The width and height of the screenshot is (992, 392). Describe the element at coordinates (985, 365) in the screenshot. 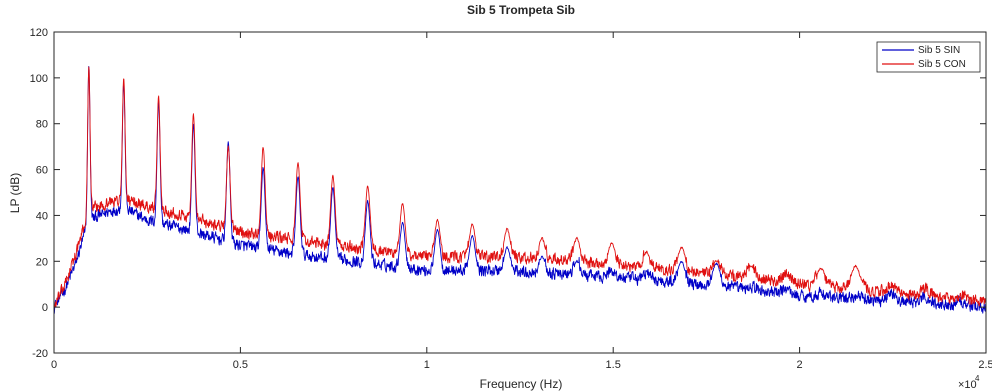

I see `x-tick-label: 2.5` at that location.